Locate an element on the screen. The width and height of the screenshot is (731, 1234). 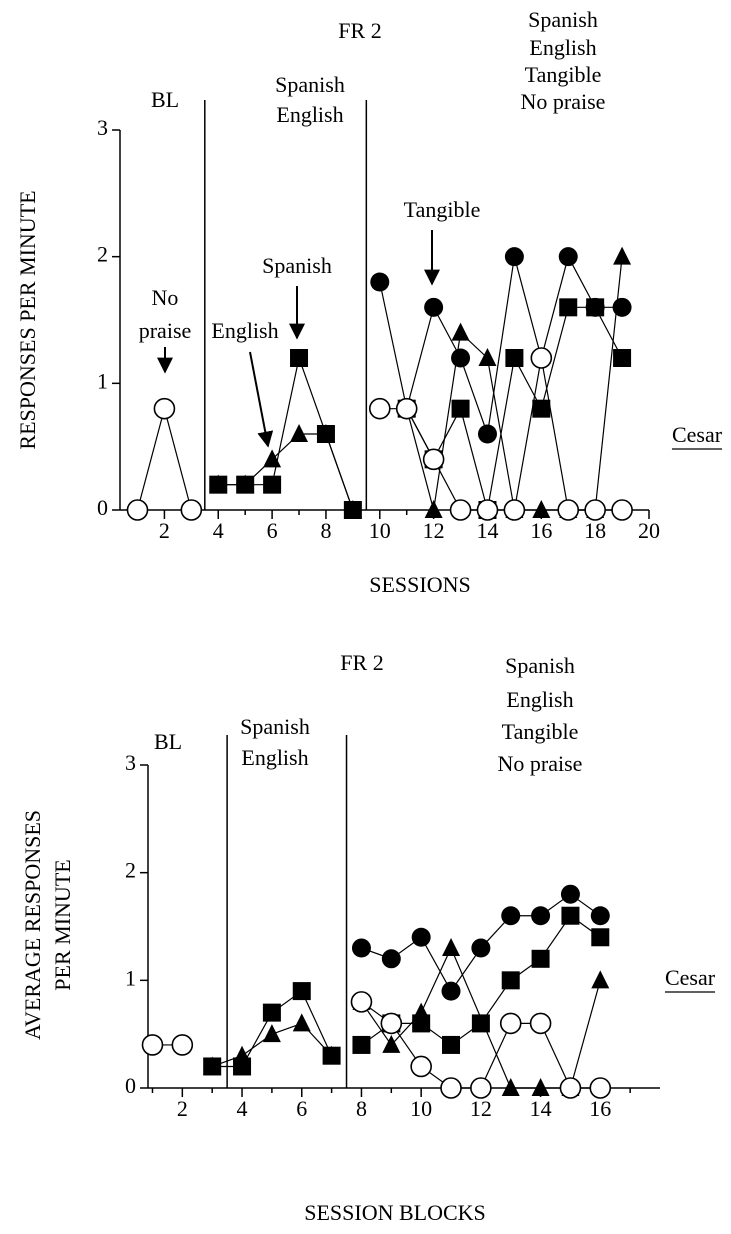
x-tick-label: 6 is located at coordinates (301, 1108).